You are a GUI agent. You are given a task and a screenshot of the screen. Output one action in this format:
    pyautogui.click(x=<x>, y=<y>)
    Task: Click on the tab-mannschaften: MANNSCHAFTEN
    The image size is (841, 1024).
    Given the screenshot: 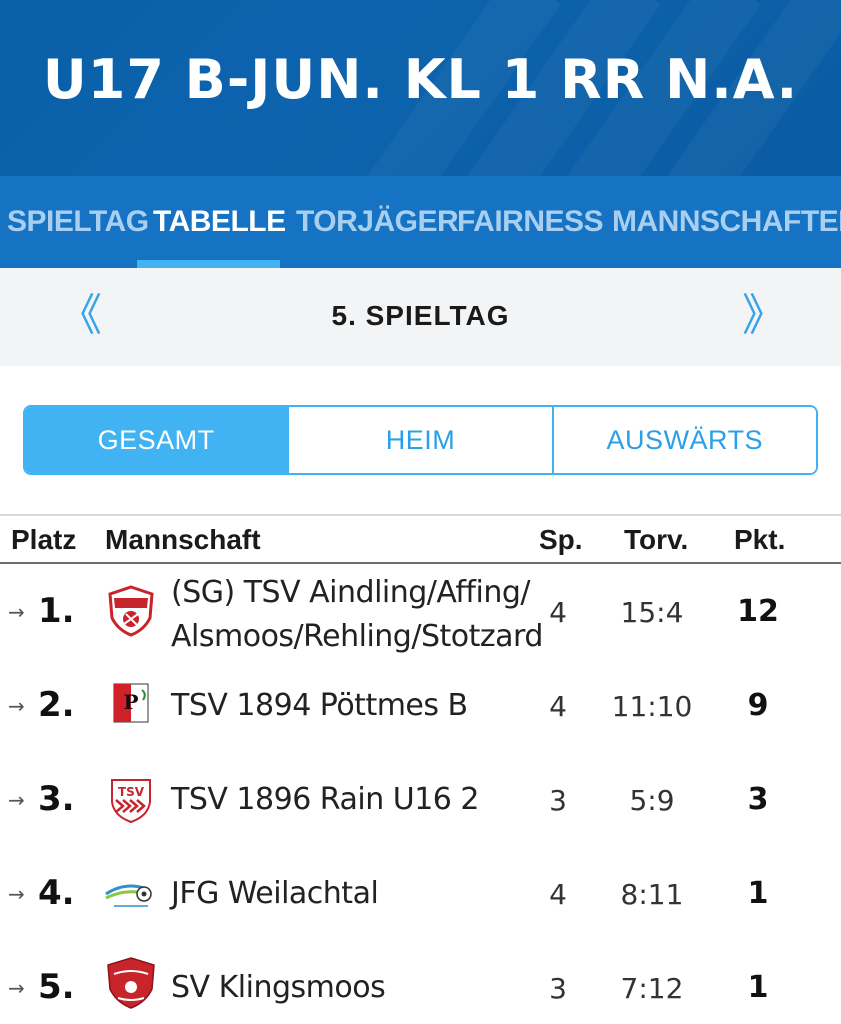 What is the action you would take?
    pyautogui.click(x=726, y=221)
    